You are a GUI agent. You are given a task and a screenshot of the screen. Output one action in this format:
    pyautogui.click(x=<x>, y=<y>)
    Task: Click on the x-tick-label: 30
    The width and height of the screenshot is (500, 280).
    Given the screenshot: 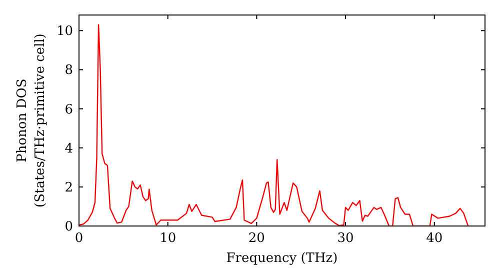 What is the action you would take?
    pyautogui.click(x=345, y=238)
    